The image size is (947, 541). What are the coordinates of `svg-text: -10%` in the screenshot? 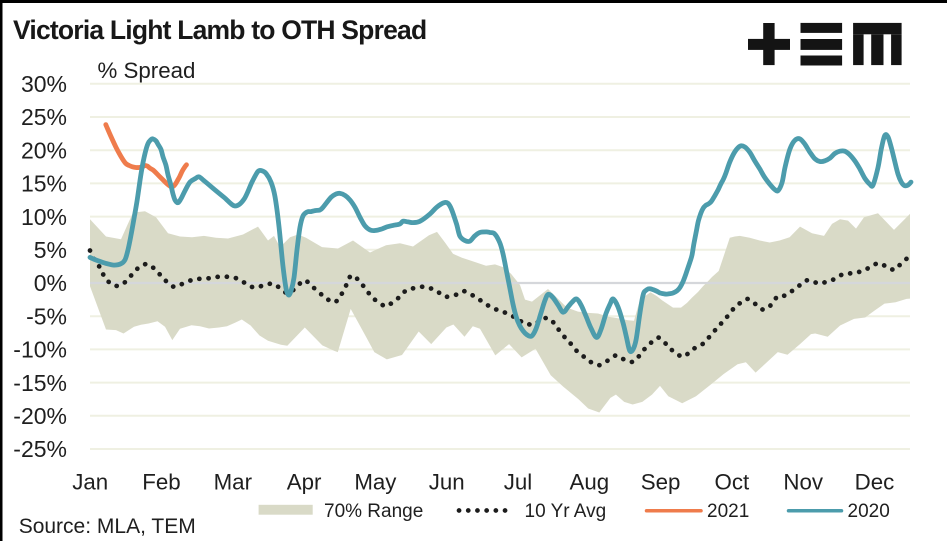 It's located at (40, 350).